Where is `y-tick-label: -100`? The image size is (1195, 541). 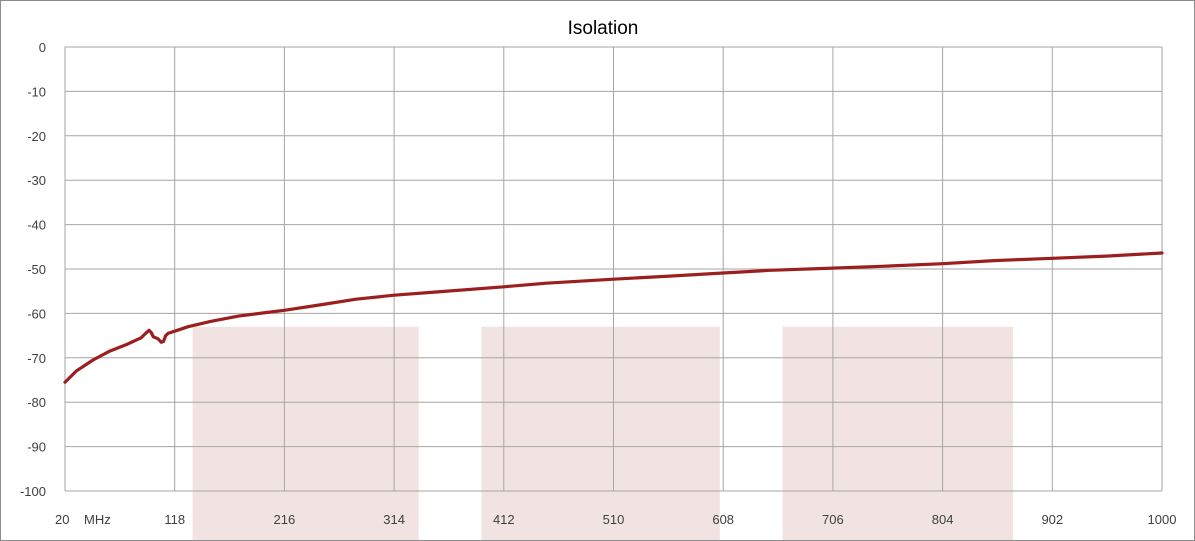
y-tick-label: -100 is located at coordinates (33, 491).